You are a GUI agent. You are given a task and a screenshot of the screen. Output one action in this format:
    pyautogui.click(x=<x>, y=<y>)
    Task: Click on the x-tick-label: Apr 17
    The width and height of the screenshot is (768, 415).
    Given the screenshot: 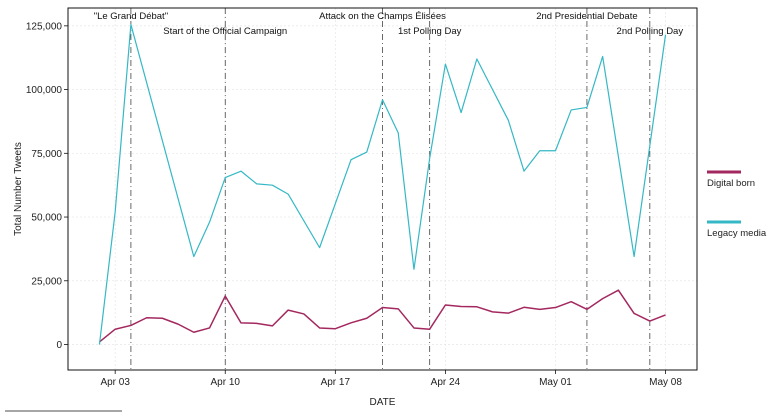 What is the action you would take?
    pyautogui.click(x=336, y=382)
    